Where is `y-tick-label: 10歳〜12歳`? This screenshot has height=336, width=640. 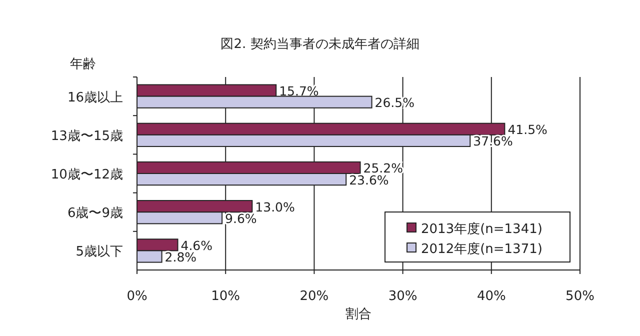 y-tick-label: 10歳〜12歳 is located at coordinates (86, 175).